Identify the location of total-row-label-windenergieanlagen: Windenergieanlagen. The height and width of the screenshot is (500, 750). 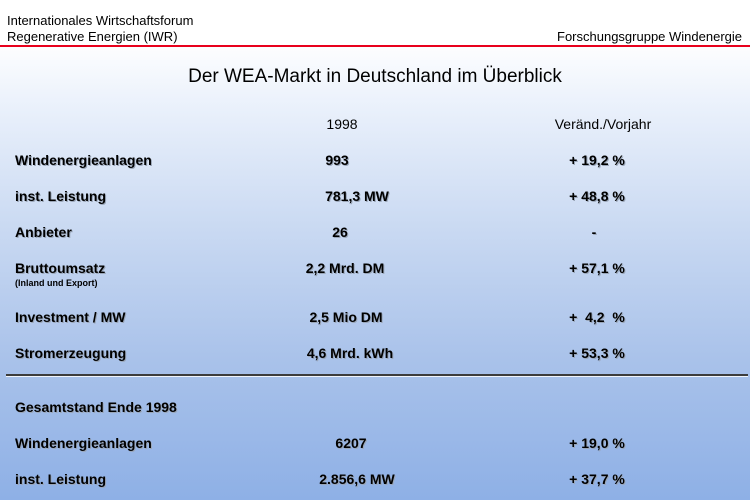
(83, 443).